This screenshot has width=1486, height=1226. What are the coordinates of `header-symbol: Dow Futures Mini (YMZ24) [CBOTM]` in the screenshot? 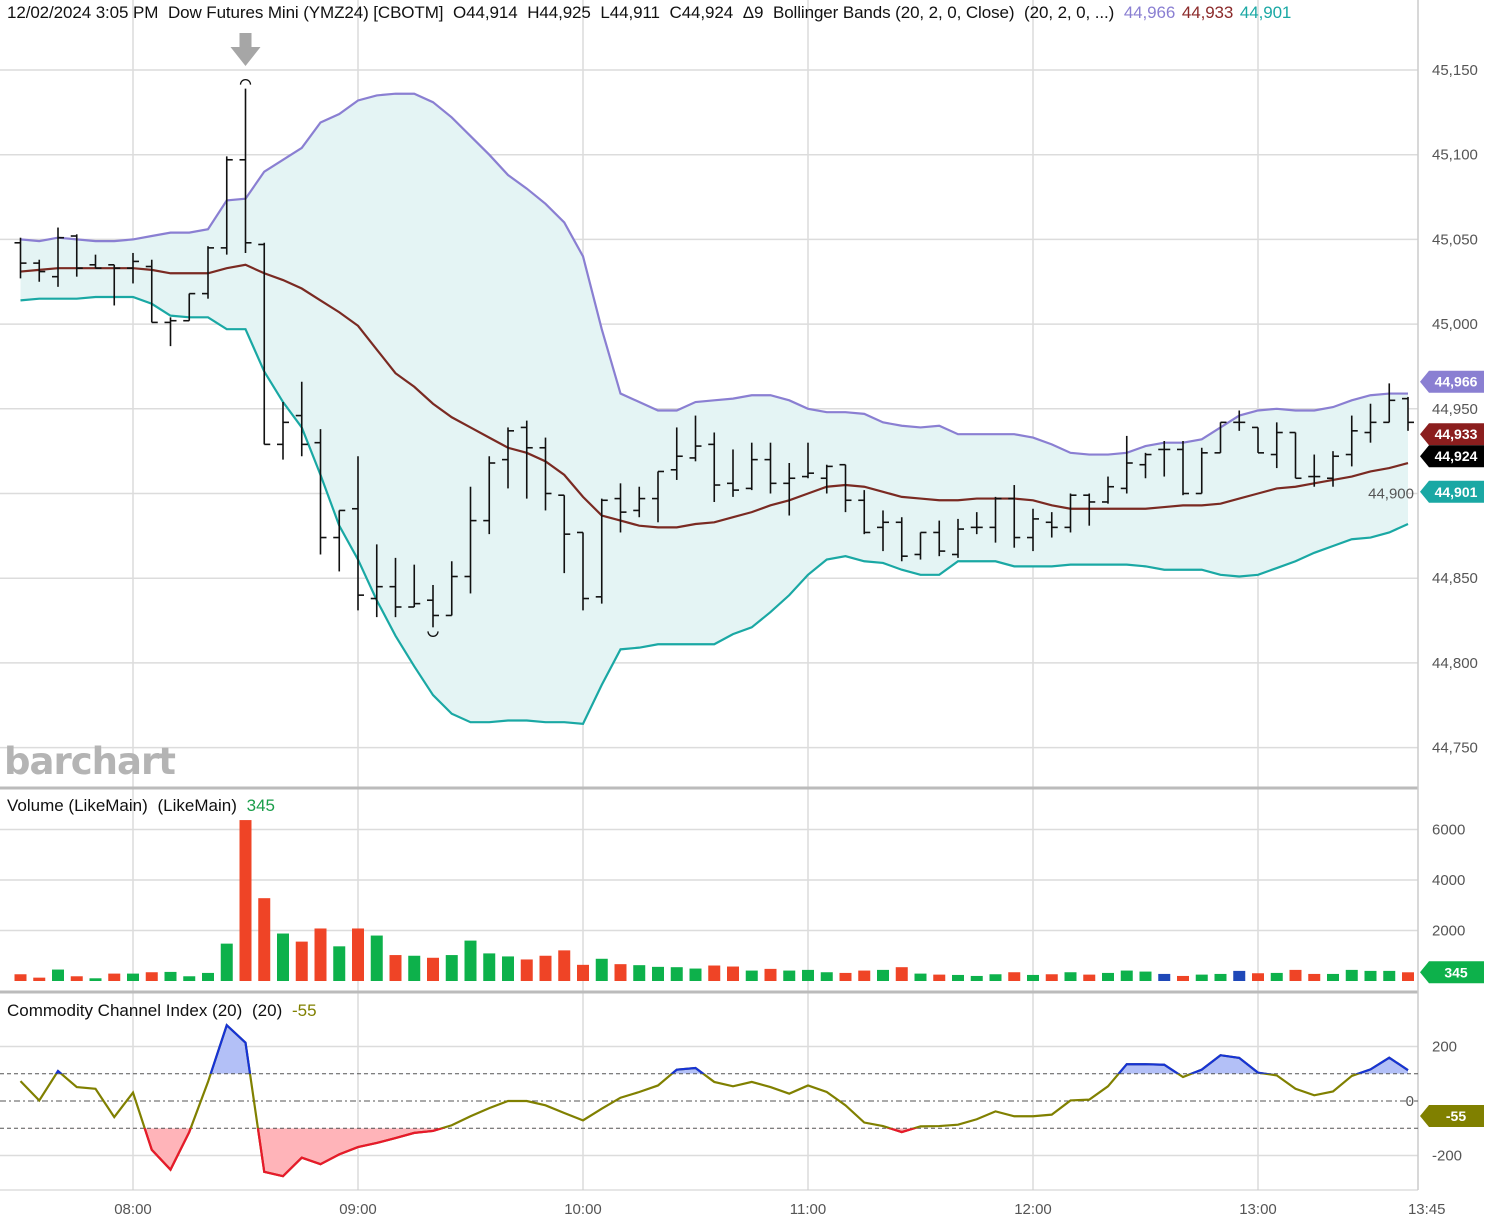 It's located at (305, 12).